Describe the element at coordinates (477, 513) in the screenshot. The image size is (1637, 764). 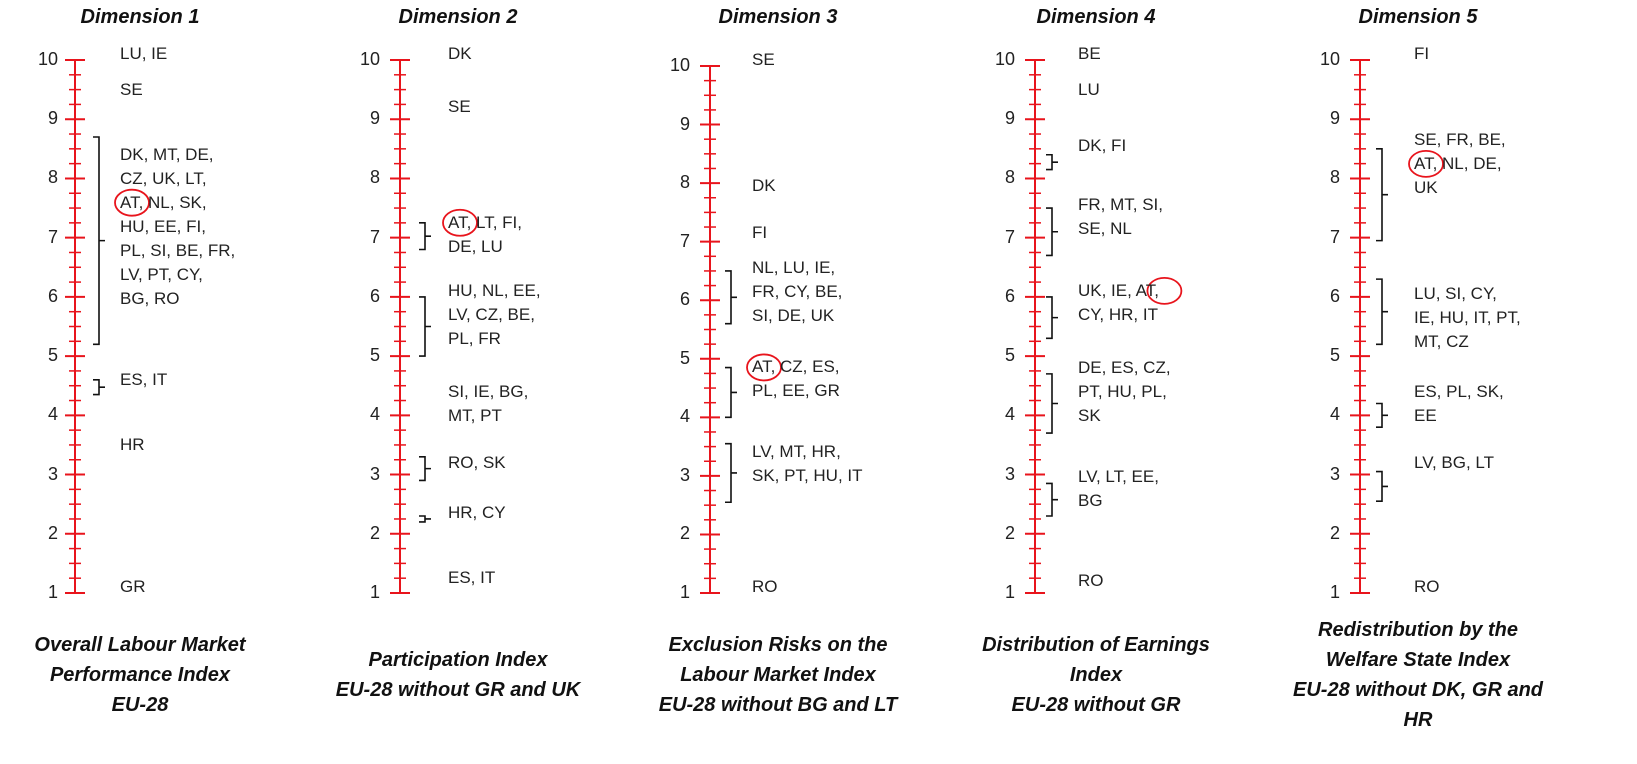
I see `country-group: HR, CY` at that location.